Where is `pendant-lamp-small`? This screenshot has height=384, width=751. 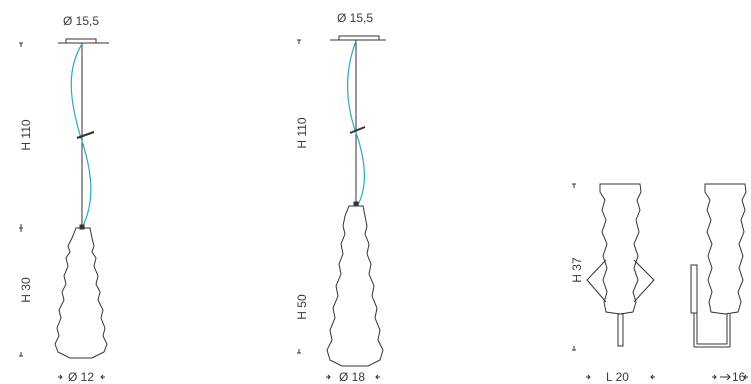 pendant-lamp-small is located at coordinates (64, 209).